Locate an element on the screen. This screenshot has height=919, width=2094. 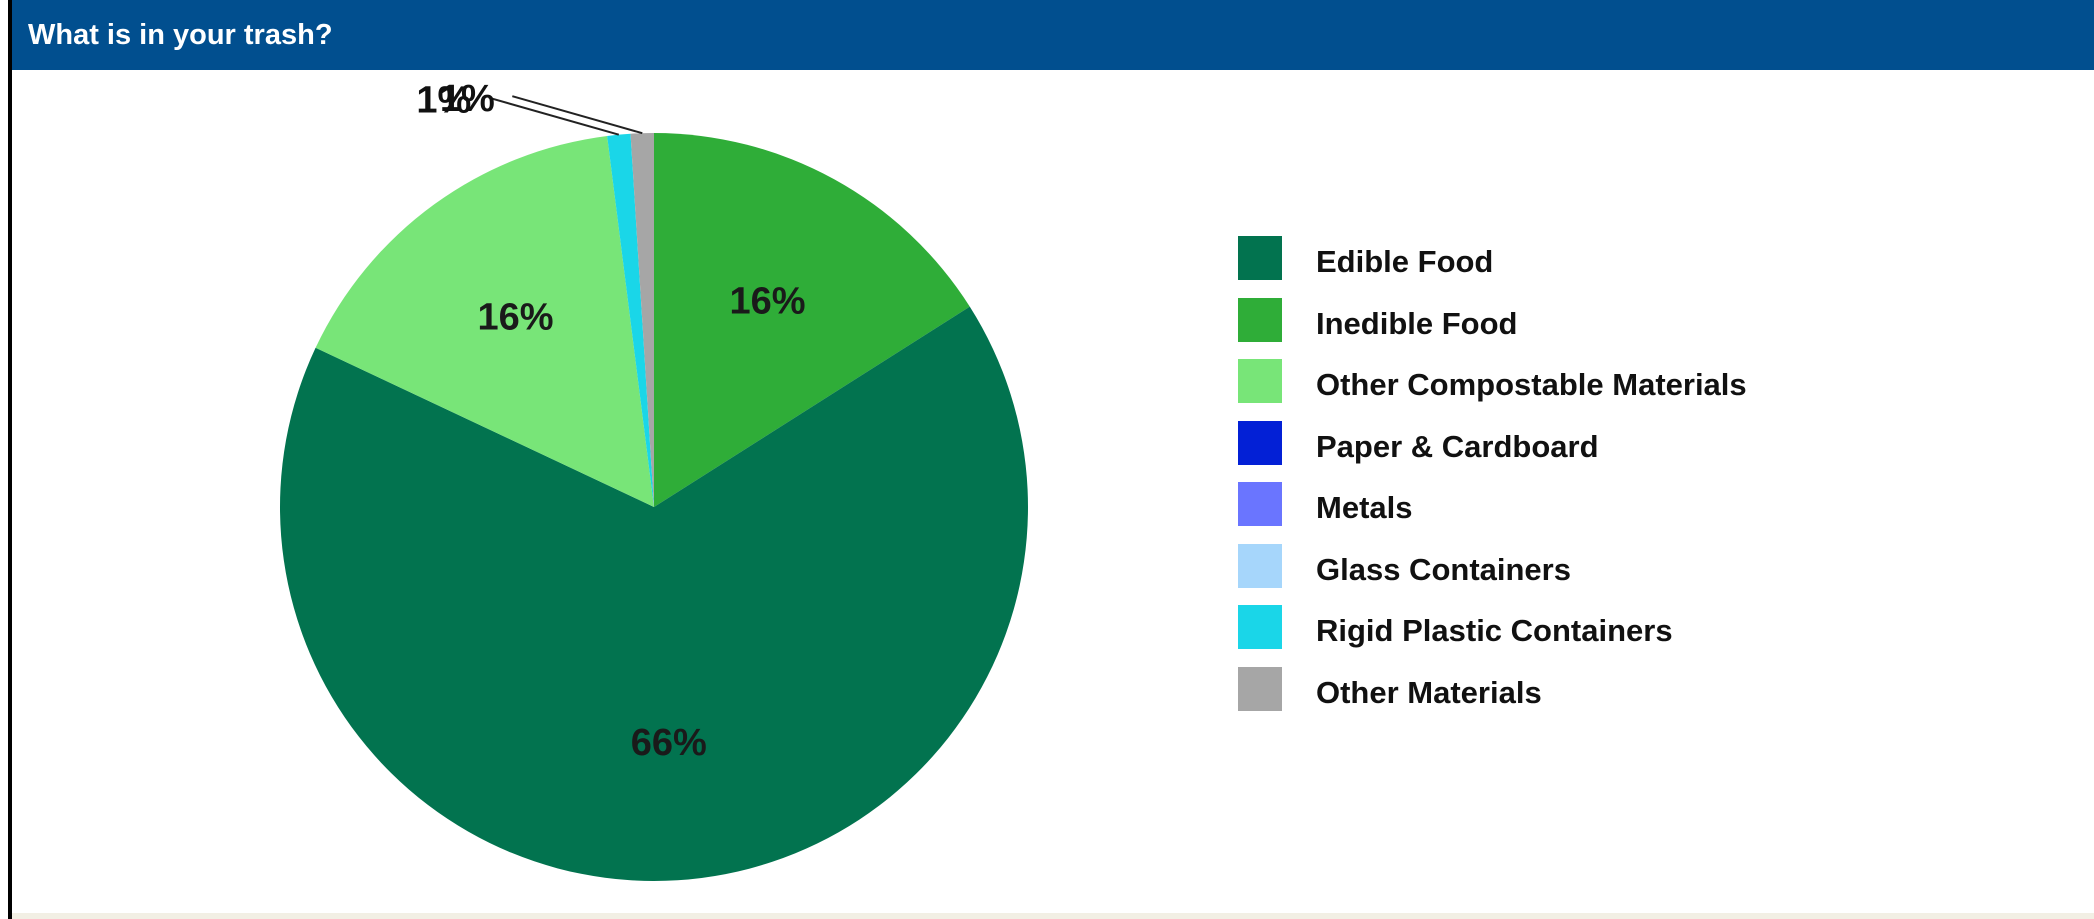
legend-label: Paper & Cardboard is located at coordinates (1457, 446).